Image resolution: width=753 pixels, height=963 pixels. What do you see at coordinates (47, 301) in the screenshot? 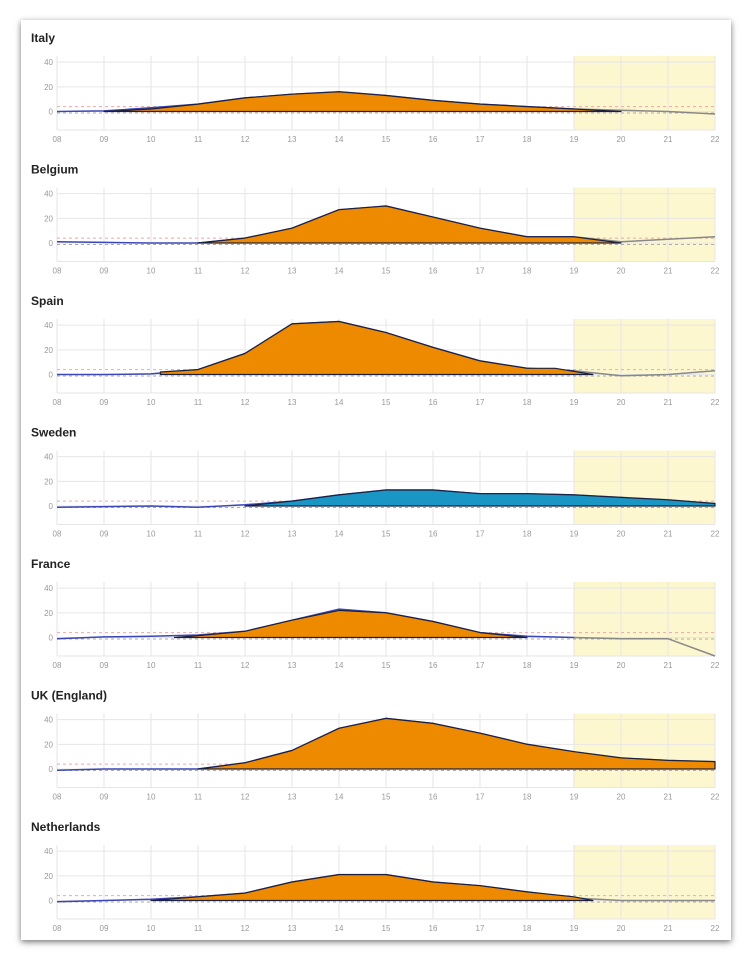
I see `chart-title: Spain` at bounding box center [47, 301].